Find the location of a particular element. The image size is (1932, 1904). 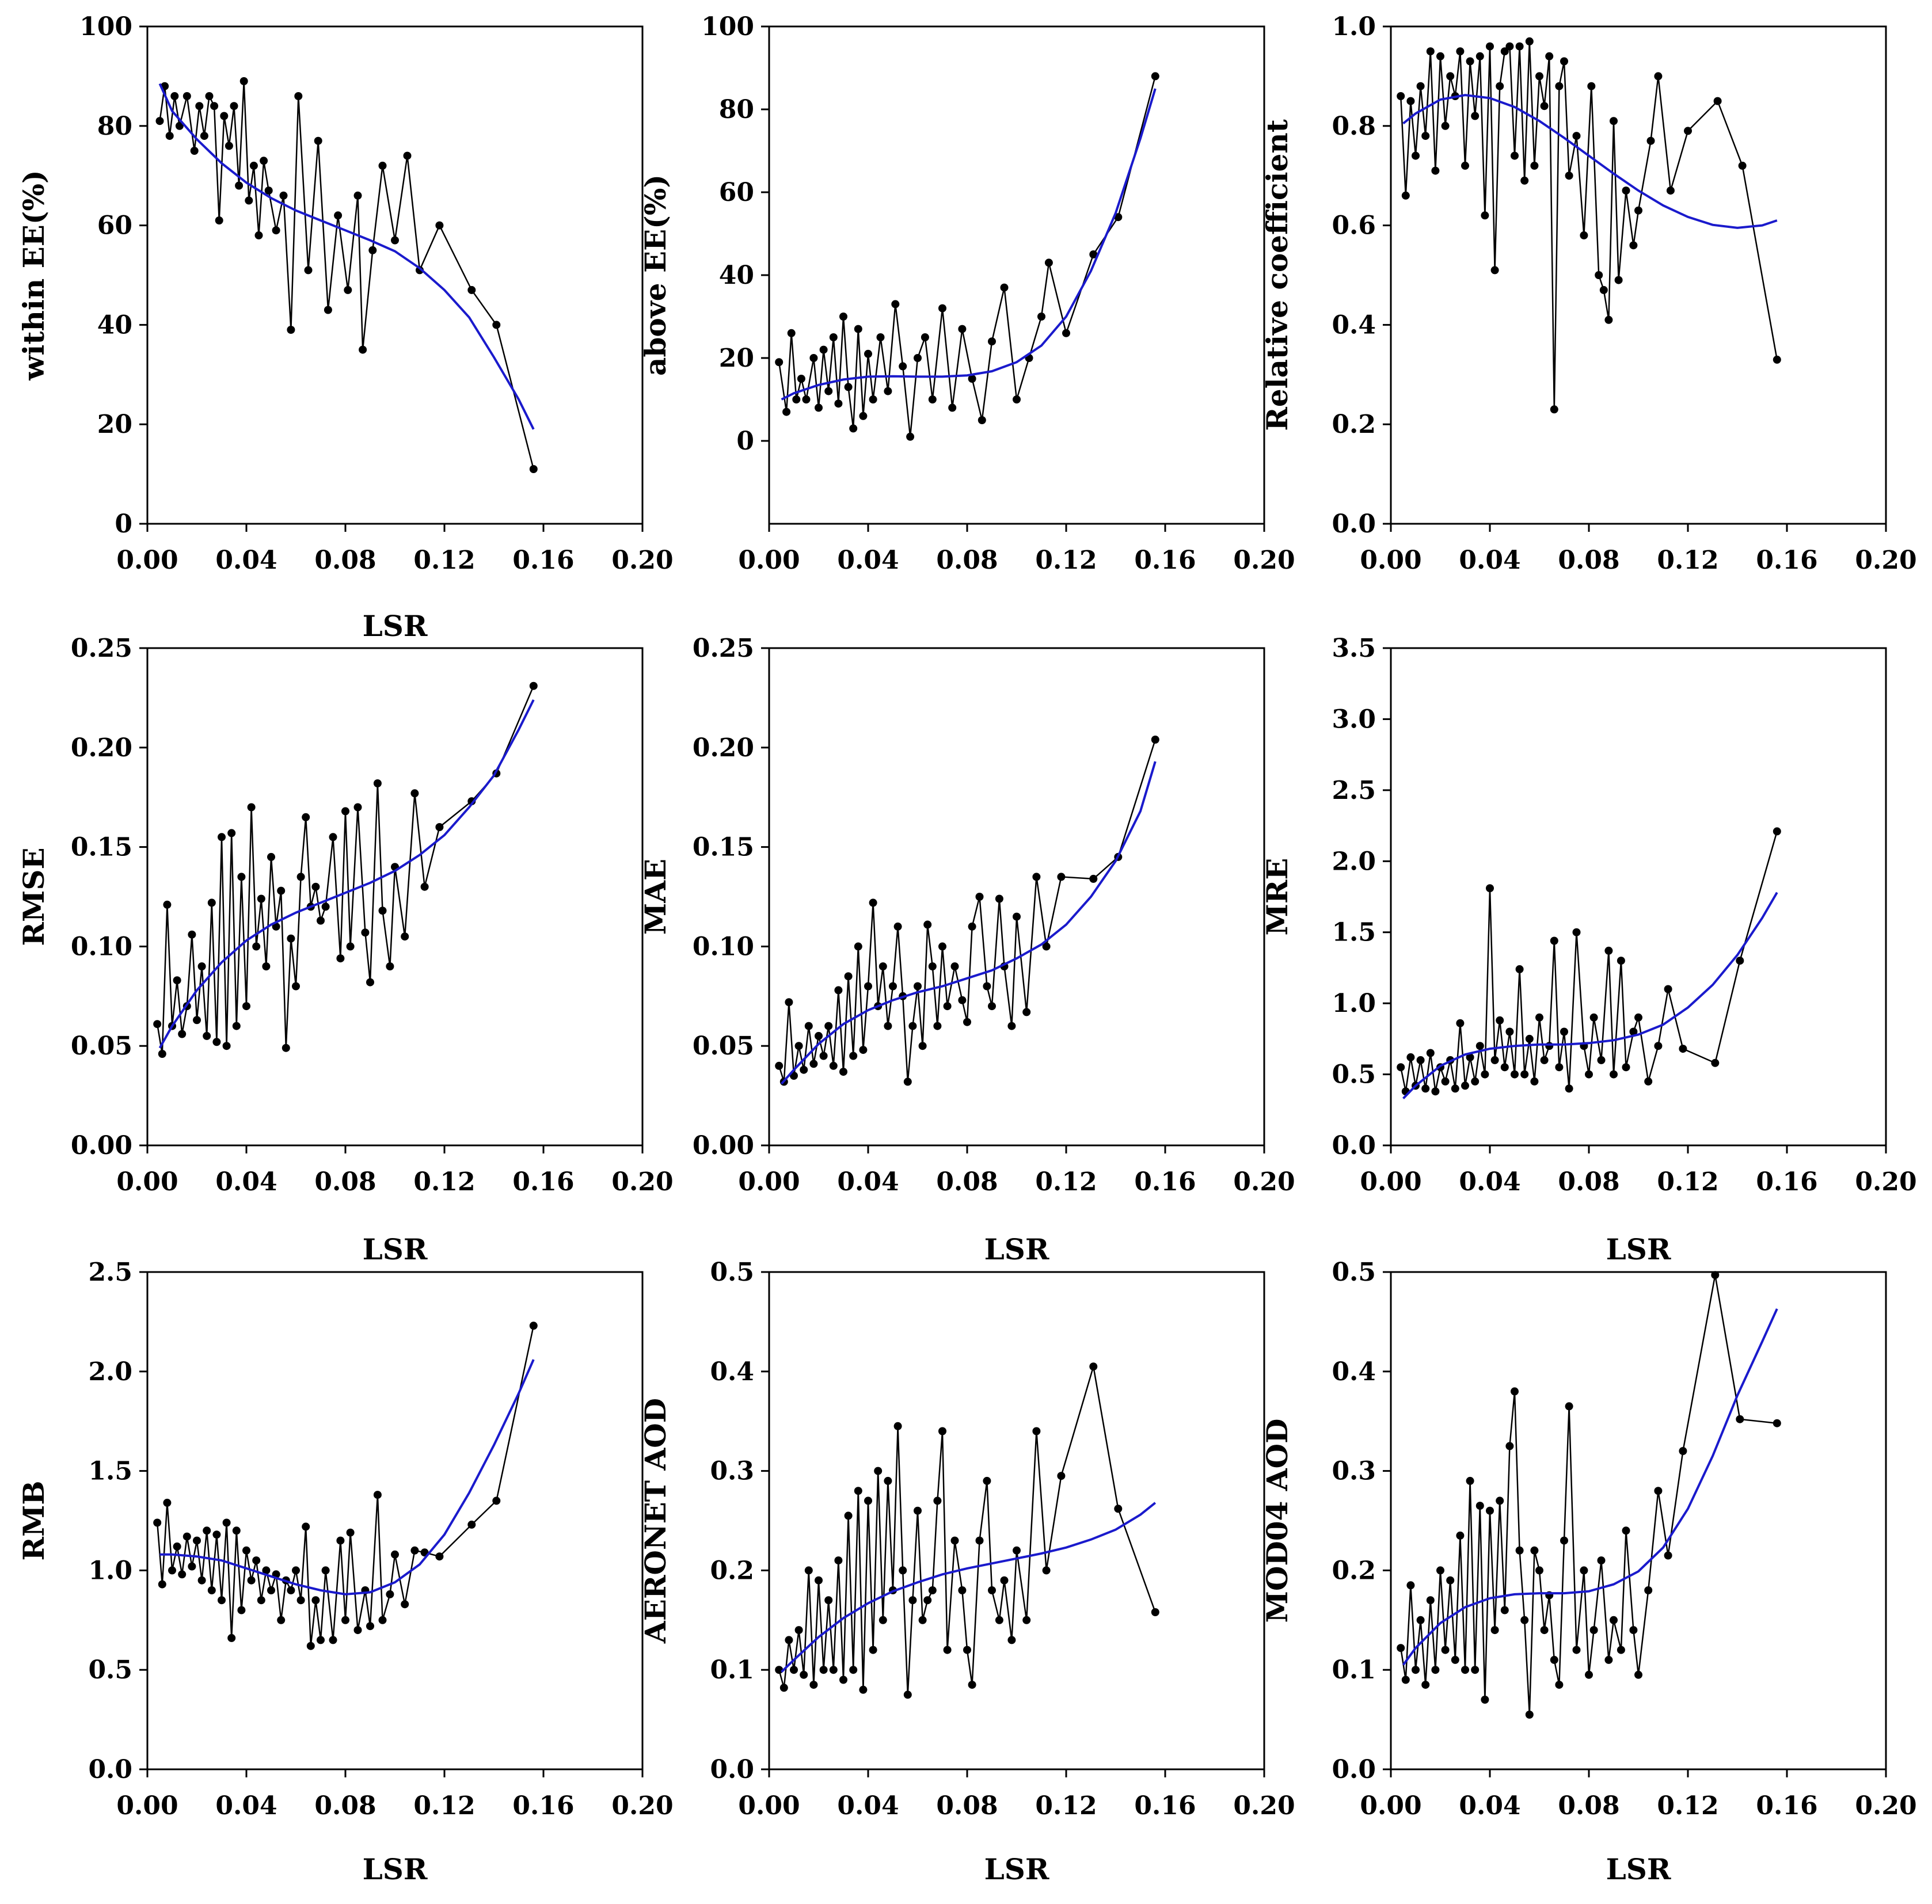

y-tick-label: 0.10 is located at coordinates (723, 947).